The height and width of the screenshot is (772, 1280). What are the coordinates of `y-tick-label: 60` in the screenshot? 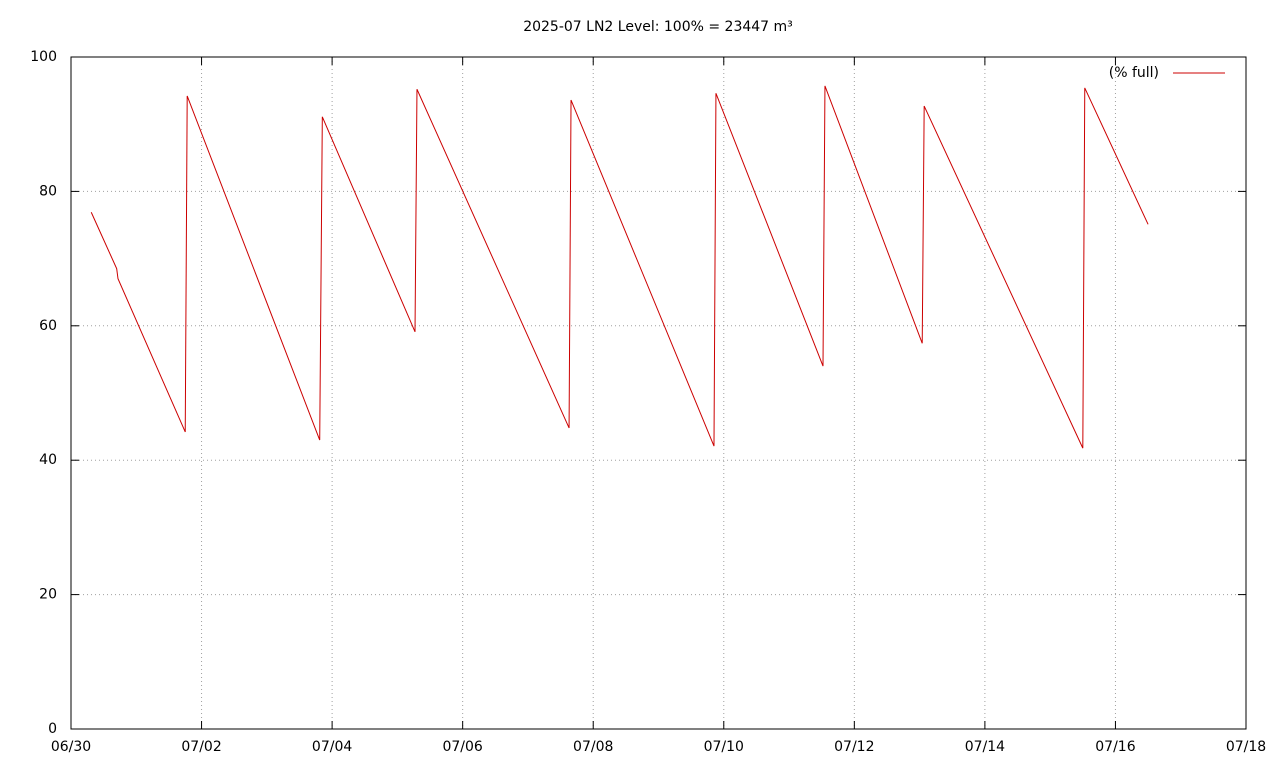 It's located at (48, 326).